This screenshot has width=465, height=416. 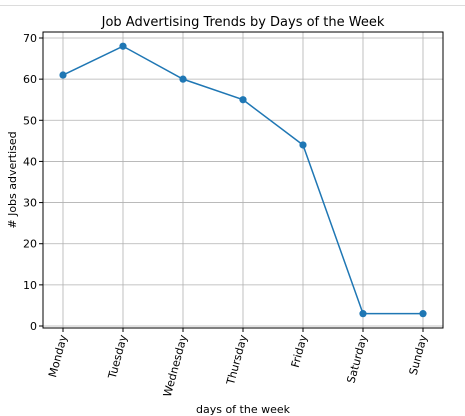 I want to click on x-tick-label: Thursday, so click(x=237, y=360).